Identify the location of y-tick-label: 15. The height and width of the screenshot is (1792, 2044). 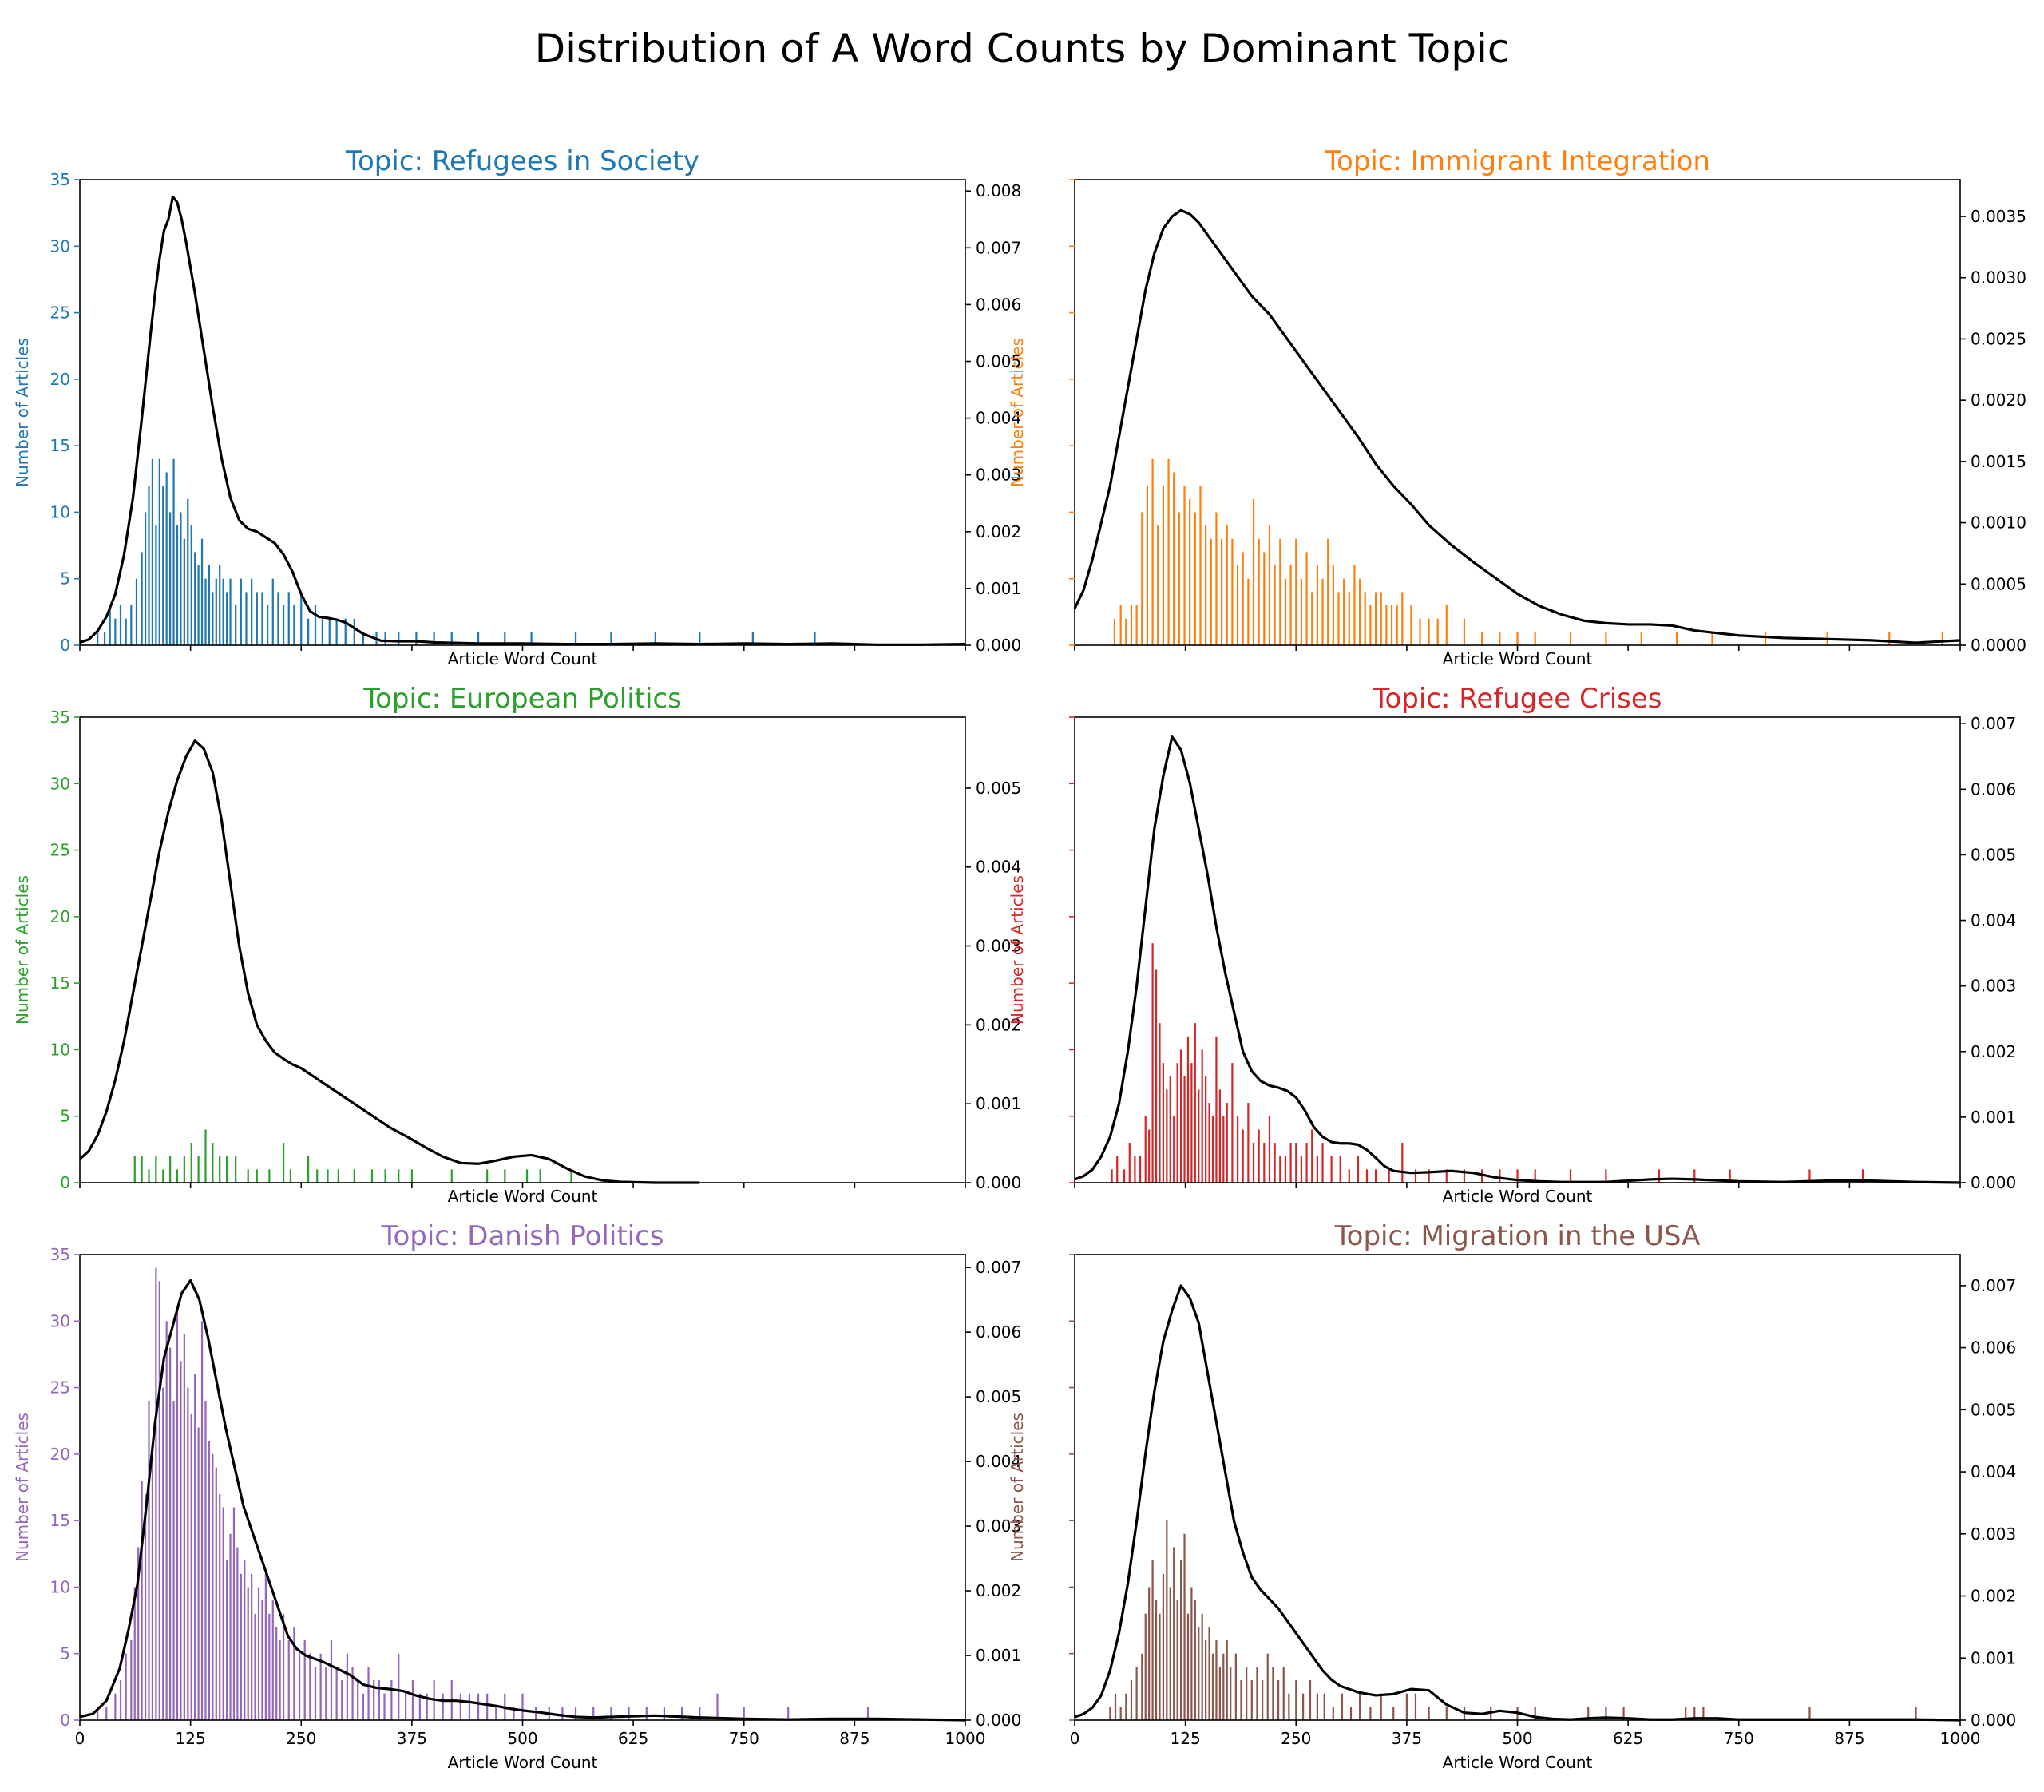
(60, 1520).